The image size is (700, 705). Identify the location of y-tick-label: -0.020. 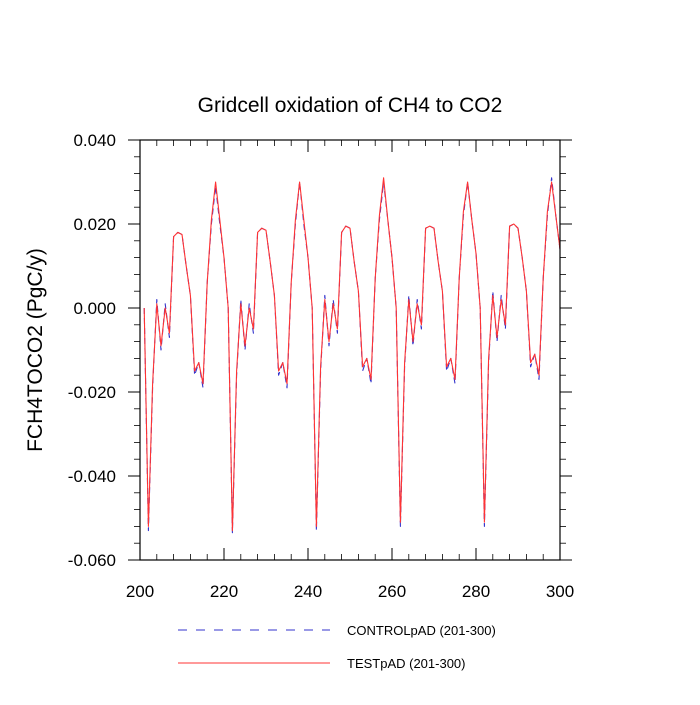
(92, 392).